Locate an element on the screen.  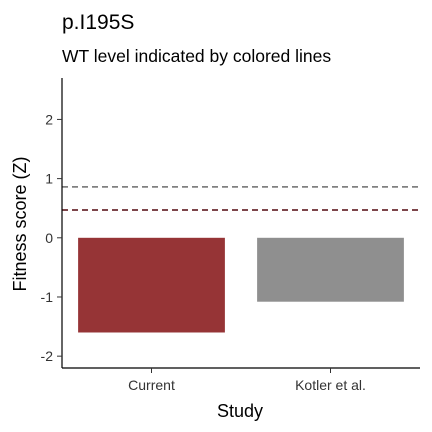
y-axis-ticks: -2 -1 0 1 2 is located at coordinates (51, 237).